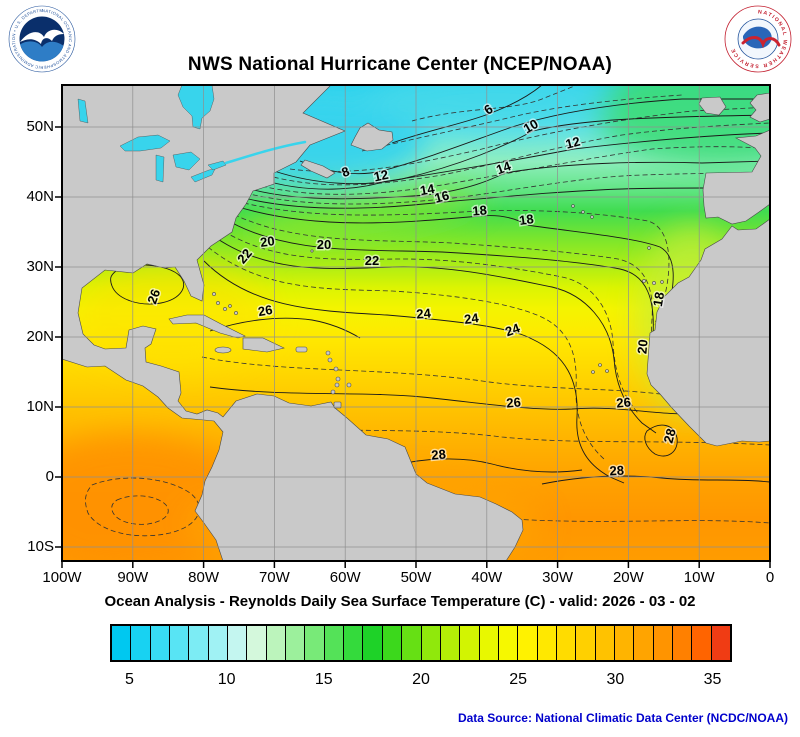 The width and height of the screenshot is (800, 737). Describe the element at coordinates (428, 189) in the screenshot. I see `contour-label: 14` at that location.